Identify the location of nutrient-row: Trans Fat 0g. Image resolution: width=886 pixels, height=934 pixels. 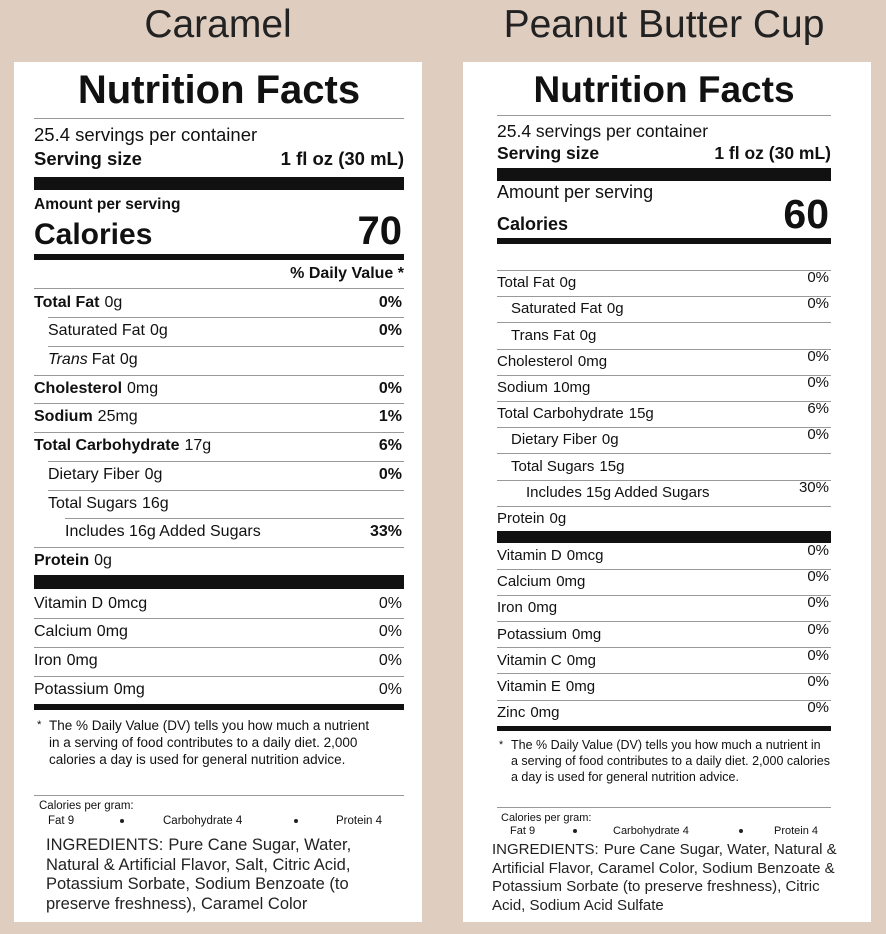
(93, 360).